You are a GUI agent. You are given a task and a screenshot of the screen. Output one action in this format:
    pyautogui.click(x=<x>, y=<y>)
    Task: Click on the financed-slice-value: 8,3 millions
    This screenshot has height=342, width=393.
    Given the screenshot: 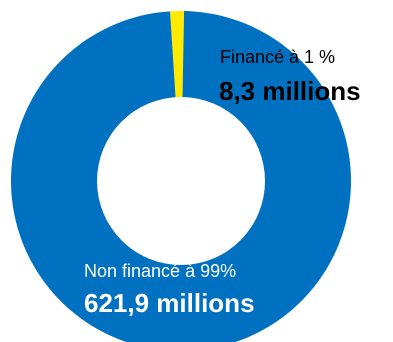 What is the action you would take?
    pyautogui.click(x=290, y=91)
    